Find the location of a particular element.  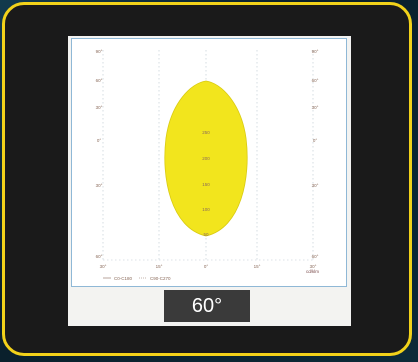

bottom-tick: 0° is located at coordinates (206, 266).